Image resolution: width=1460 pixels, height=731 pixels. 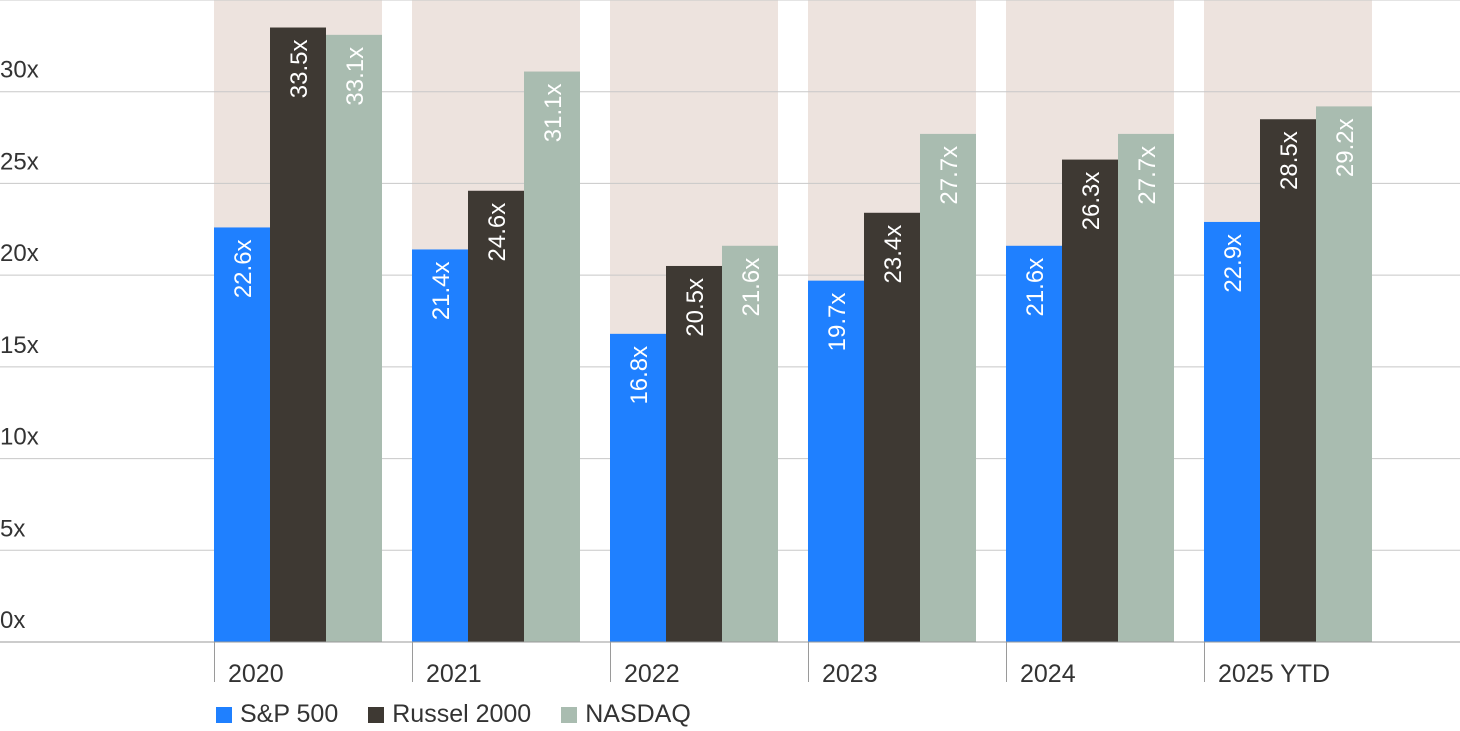 I want to click on bar-label-1-0: 33.5x, so click(x=299, y=69).